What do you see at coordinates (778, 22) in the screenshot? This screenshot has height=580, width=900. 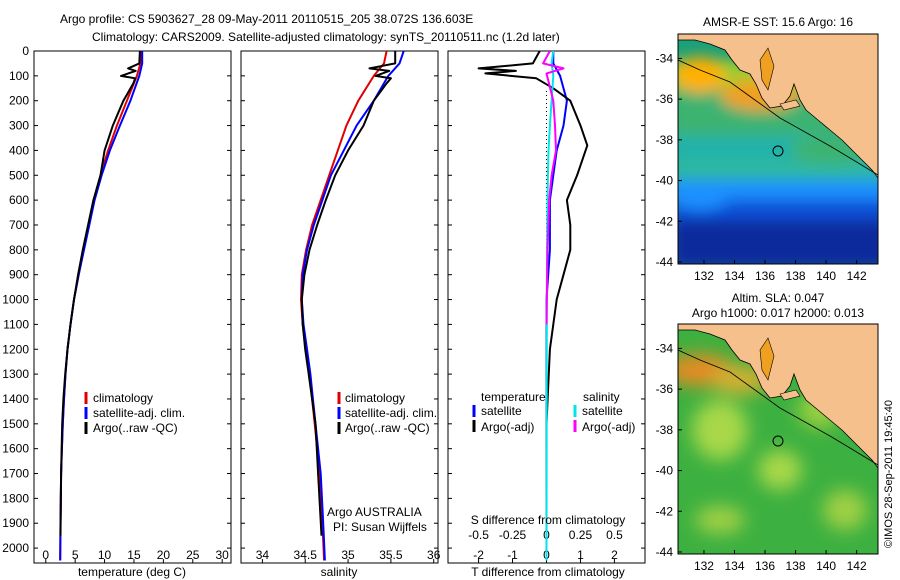 I see `sst-map-title: AMSR-E SST: 15.6 Argo: 16` at bounding box center [778, 22].